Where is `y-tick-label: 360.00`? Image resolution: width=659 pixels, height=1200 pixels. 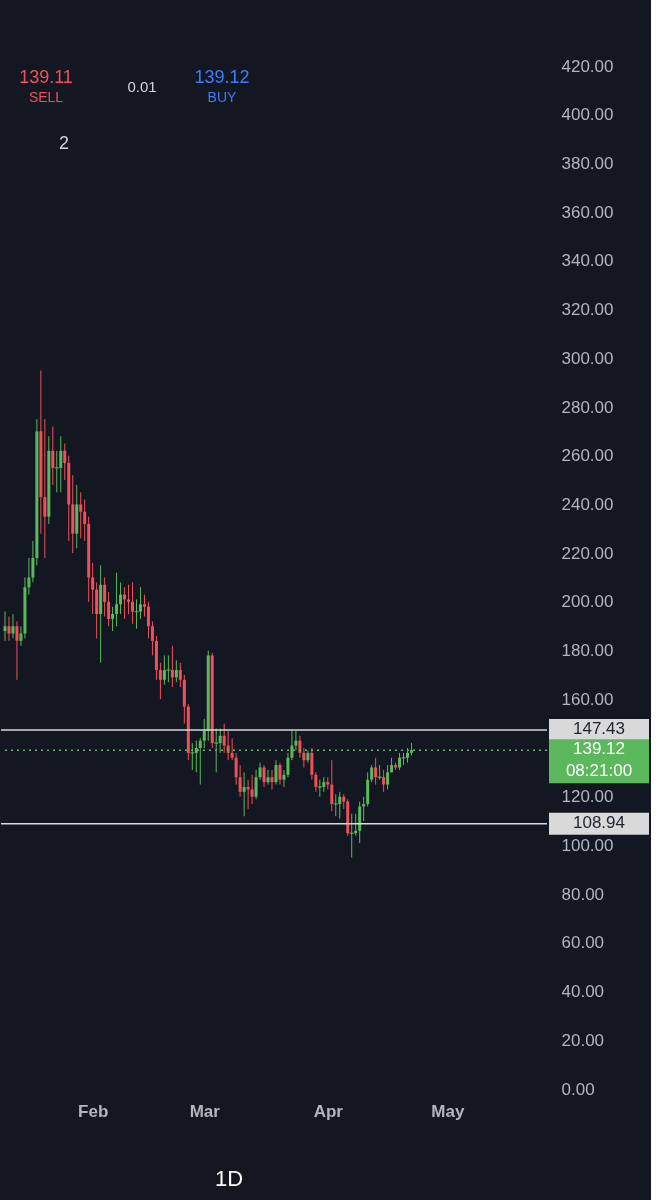
y-tick-label: 360.00 is located at coordinates (587, 212).